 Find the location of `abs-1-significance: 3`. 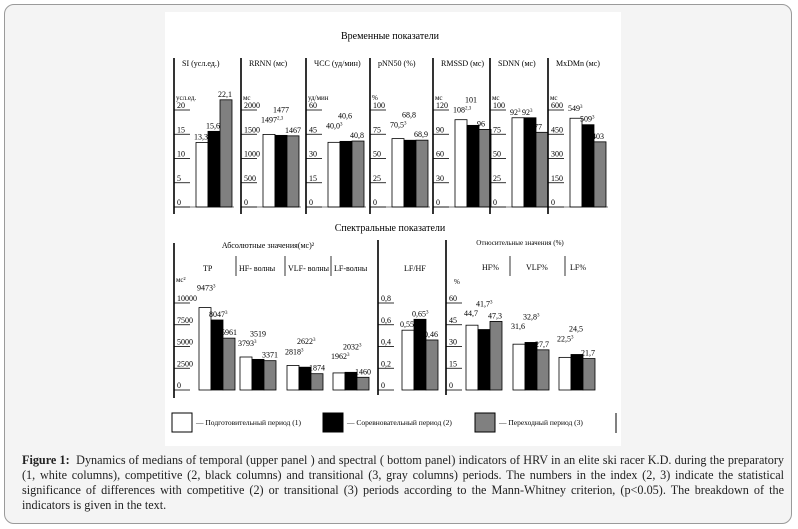

abs-1-significance: 3 is located at coordinates (255, 342).